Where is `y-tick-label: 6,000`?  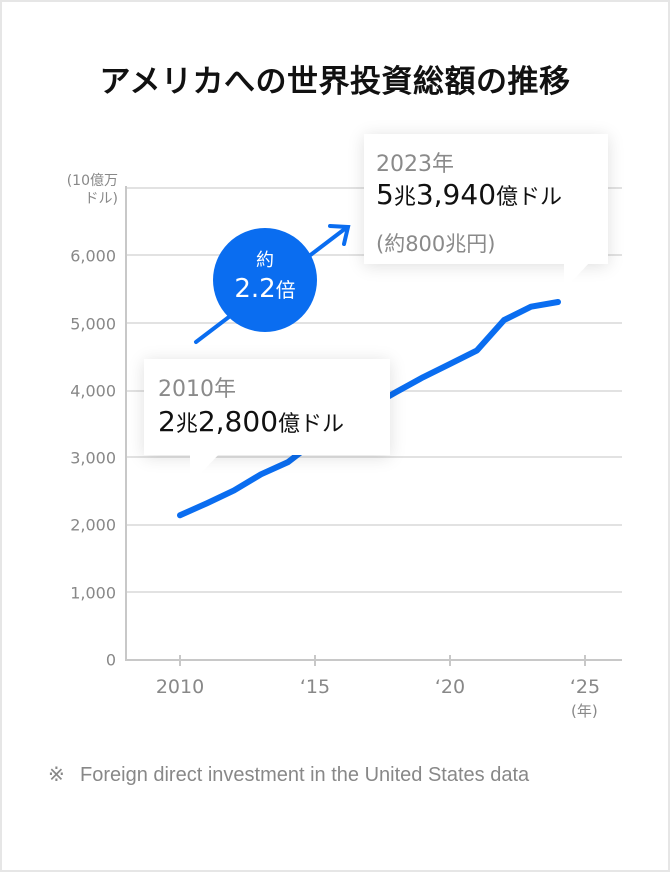 y-tick-label: 6,000 is located at coordinates (93, 256).